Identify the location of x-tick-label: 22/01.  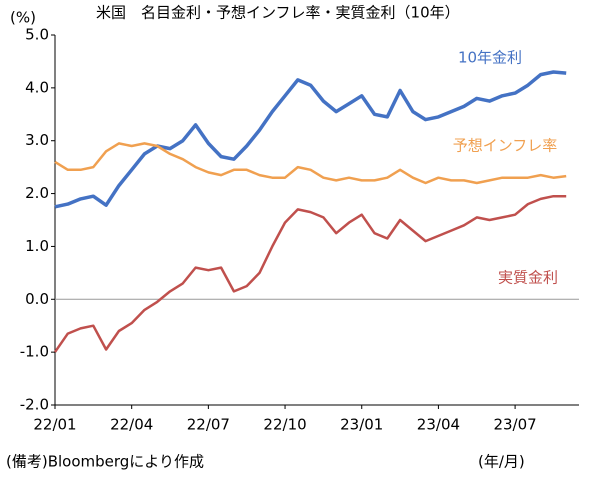
(54, 425).